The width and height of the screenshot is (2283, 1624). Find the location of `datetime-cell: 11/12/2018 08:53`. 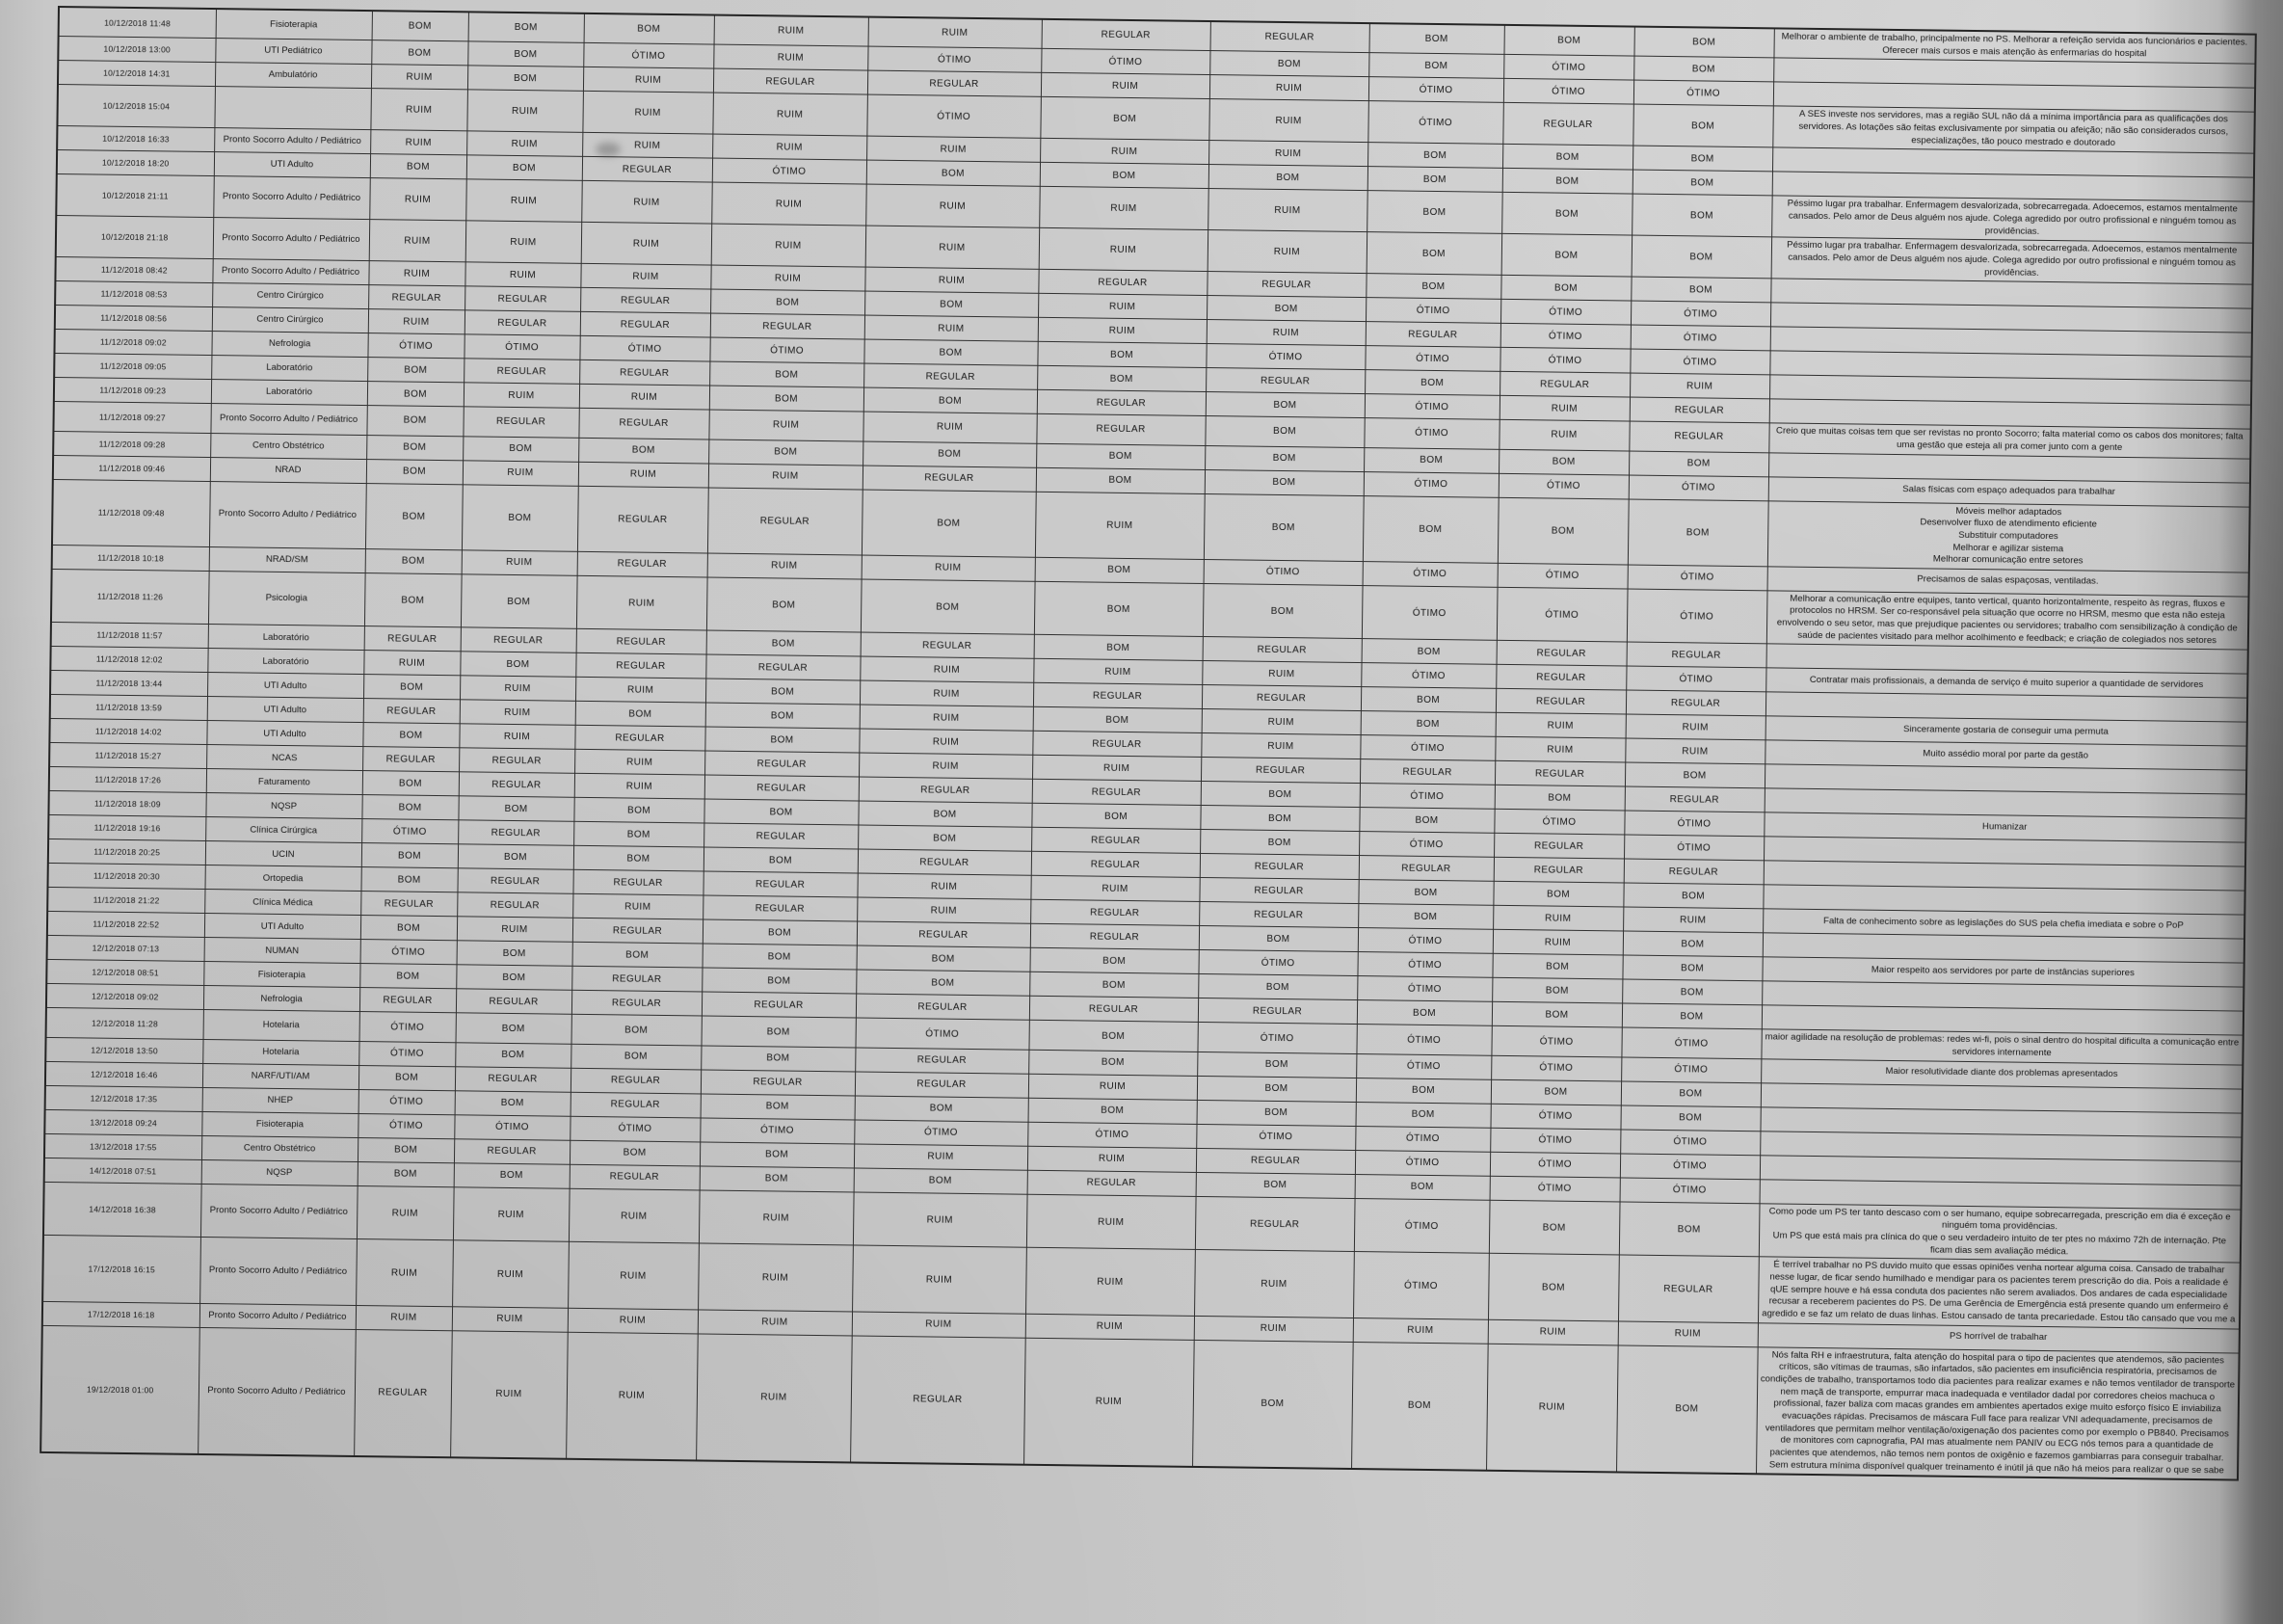

datetime-cell: 11/12/2018 08:53 is located at coordinates (134, 293).